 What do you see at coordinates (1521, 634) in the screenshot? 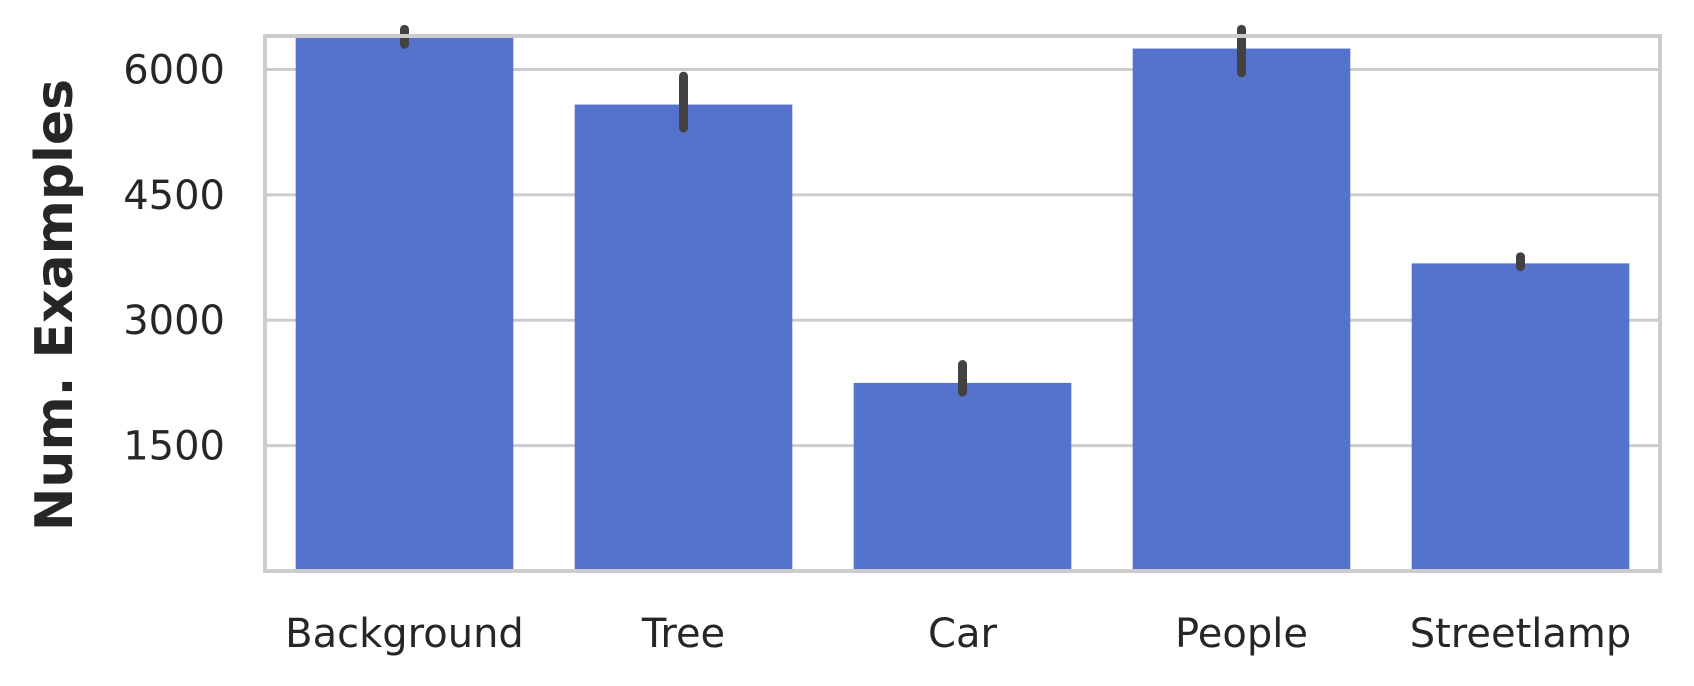
I see `x-tick-label: Streetlamp` at bounding box center [1521, 634].